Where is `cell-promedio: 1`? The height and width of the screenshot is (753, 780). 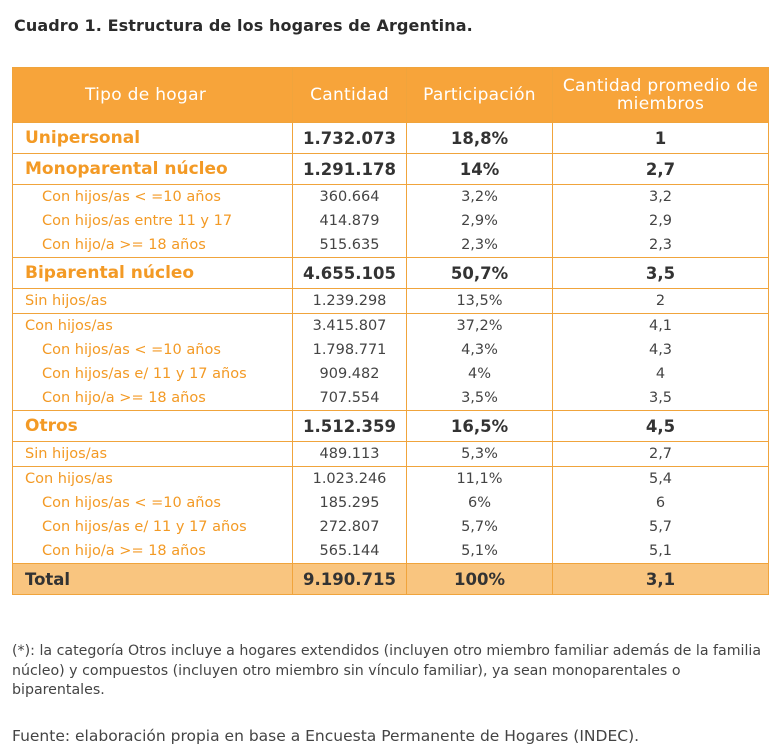
cell-promedio: 1 is located at coordinates (660, 138).